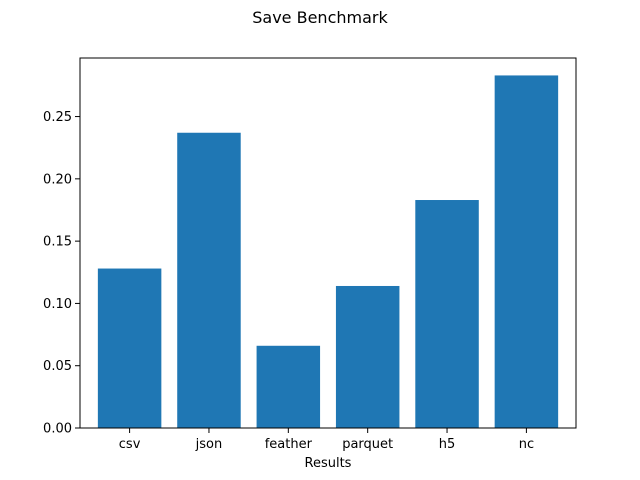 The width and height of the screenshot is (640, 480). I want to click on bar-json, so click(209, 280).